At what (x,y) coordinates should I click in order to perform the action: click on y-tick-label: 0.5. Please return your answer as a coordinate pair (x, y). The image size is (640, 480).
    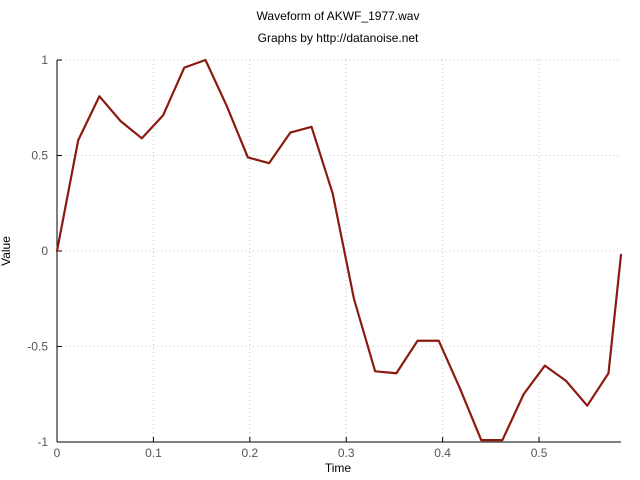
    Looking at the image, I should click on (39, 156).